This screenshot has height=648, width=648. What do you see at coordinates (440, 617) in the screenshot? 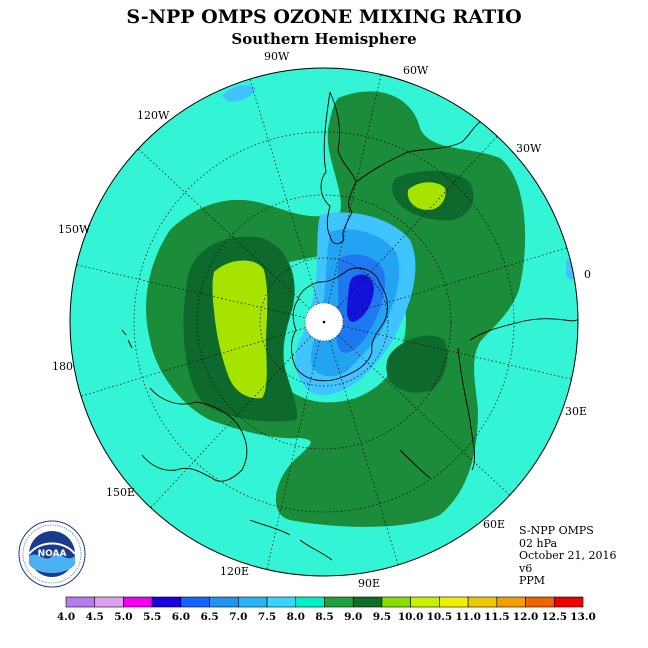
I see `colorbar-tick-label: 10.5` at bounding box center [440, 617].